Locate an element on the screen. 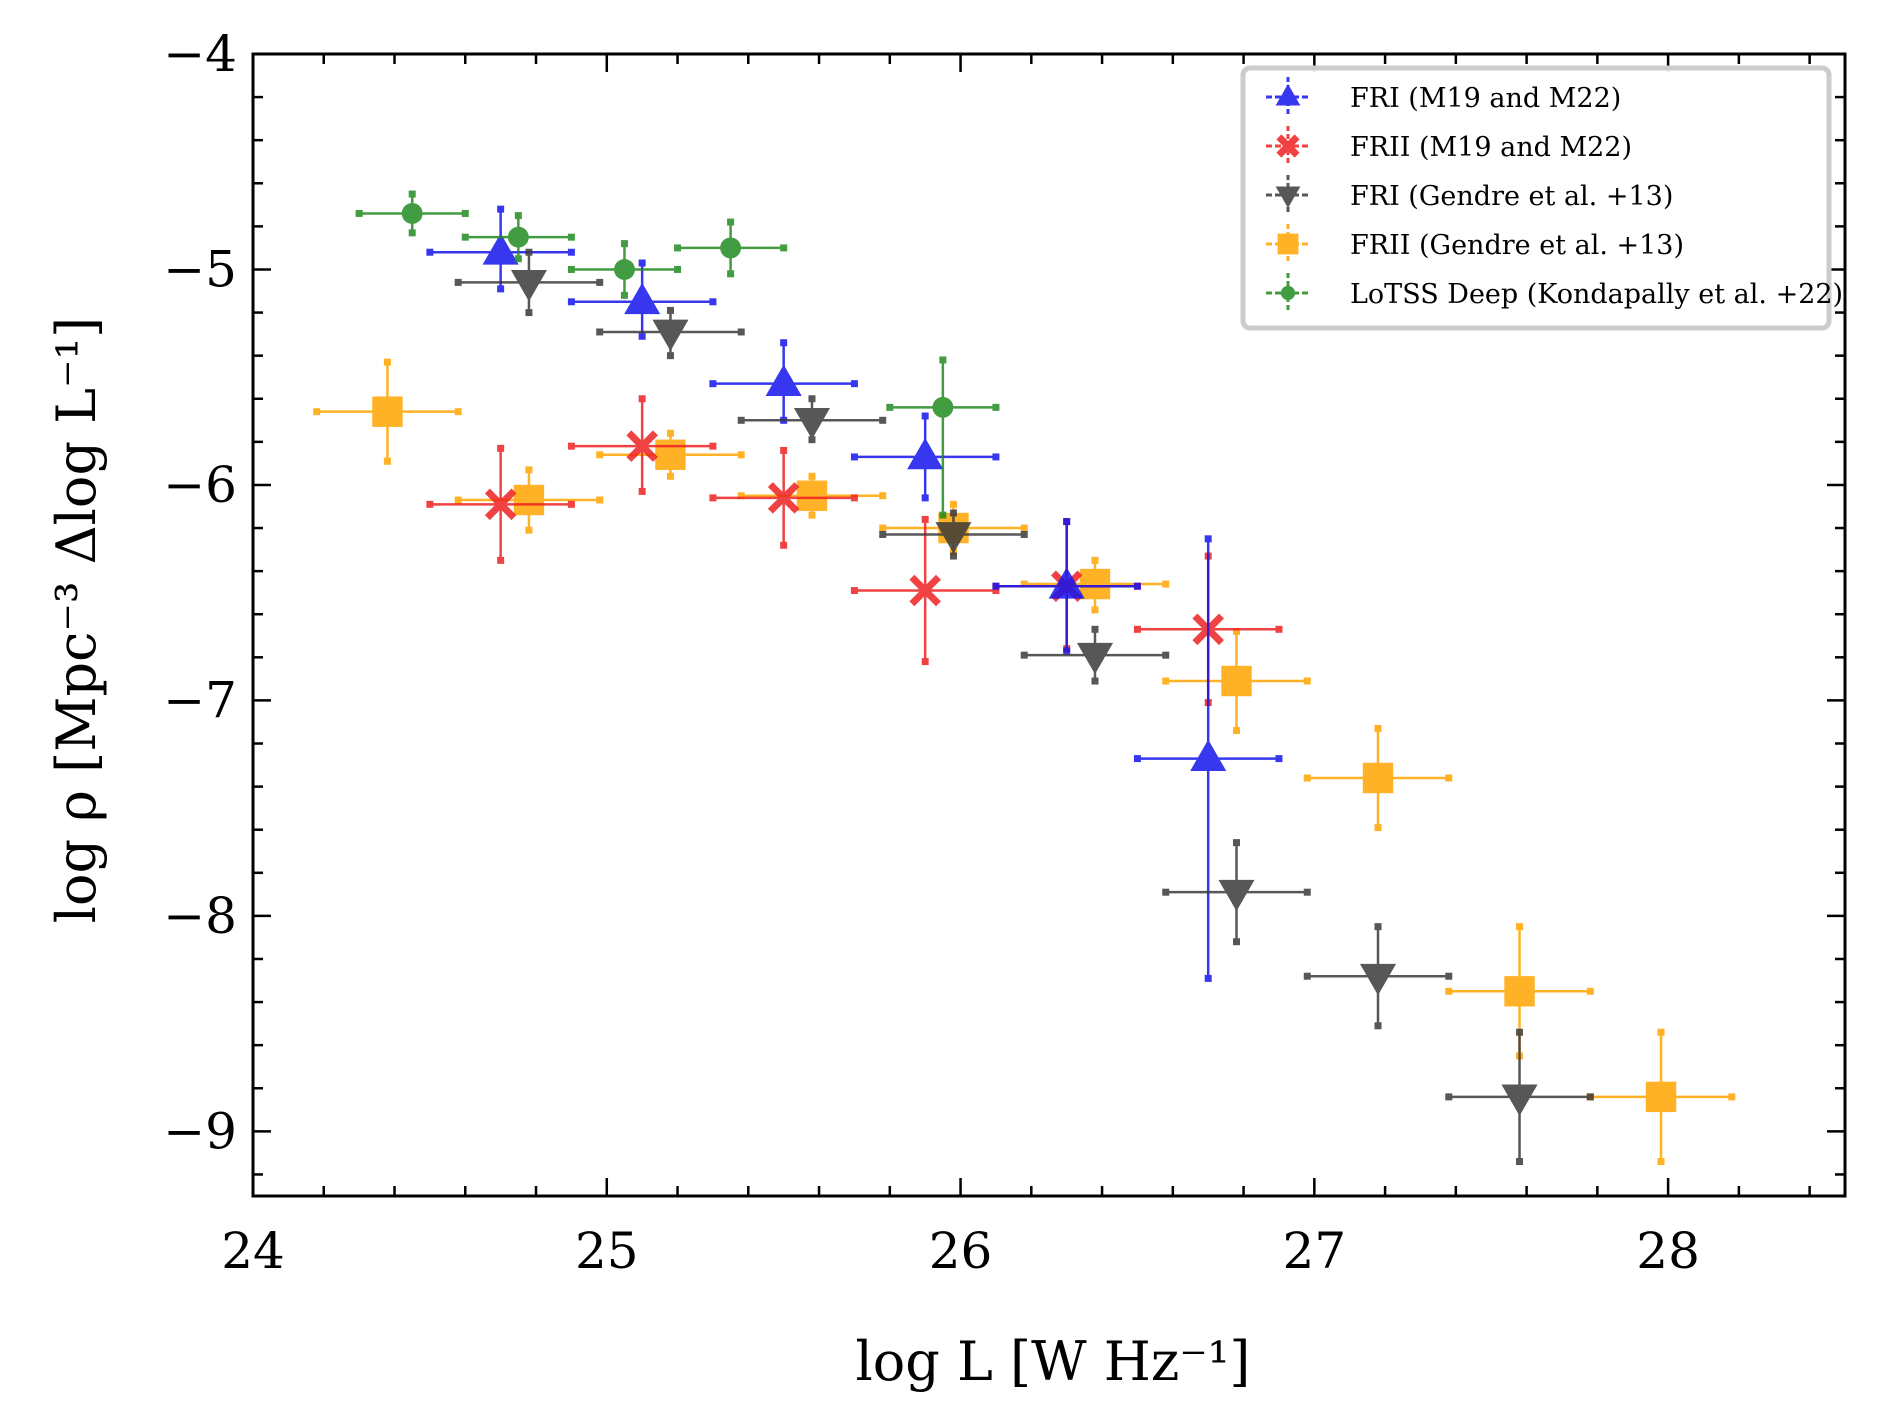 Image resolution: width=1896 pixels, height=1416 pixels. x-axis-label: log L [W Hz⁻¹] is located at coordinates (1052, 1361).